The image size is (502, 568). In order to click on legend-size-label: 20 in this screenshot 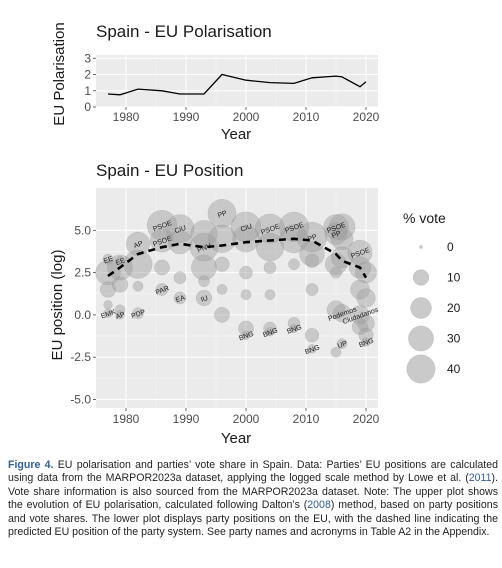, I will do `click(454, 308)`.